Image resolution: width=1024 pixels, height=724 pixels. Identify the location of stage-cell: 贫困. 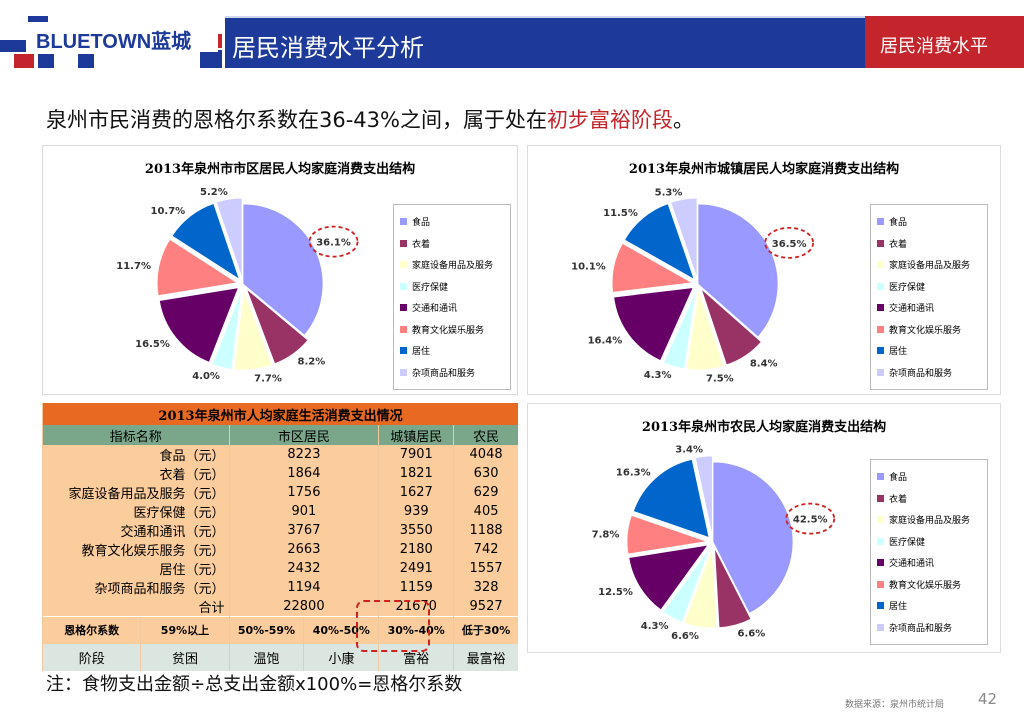
(185, 657).